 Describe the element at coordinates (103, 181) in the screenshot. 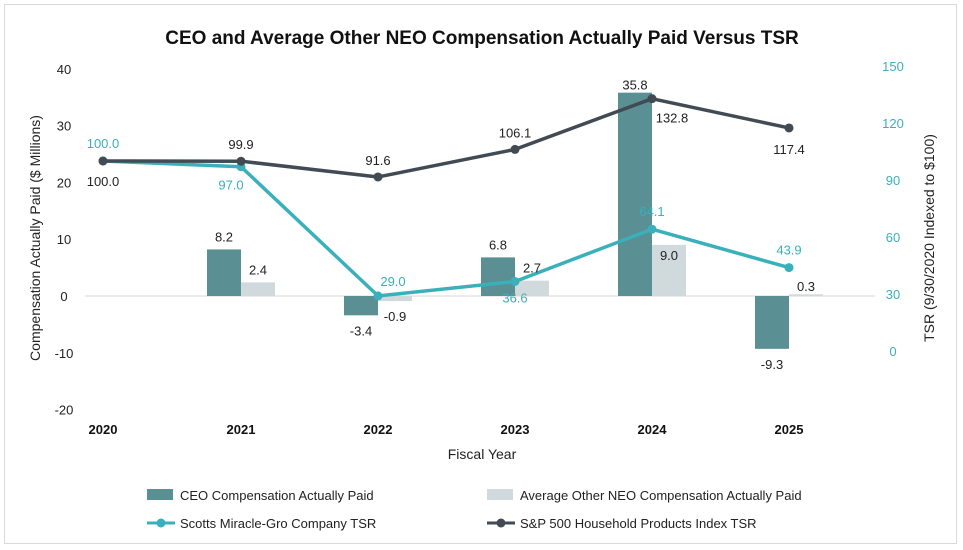

I see `sp500-tsr-label: 100.0` at that location.